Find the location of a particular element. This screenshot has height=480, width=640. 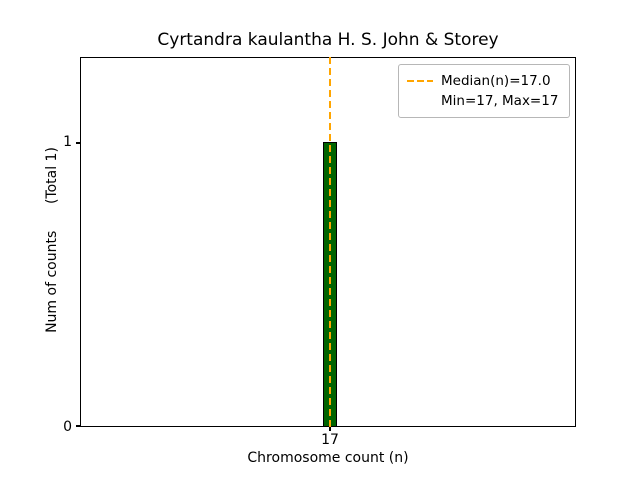

legend-label-minmax: Min=17, Max=17 is located at coordinates (500, 101).